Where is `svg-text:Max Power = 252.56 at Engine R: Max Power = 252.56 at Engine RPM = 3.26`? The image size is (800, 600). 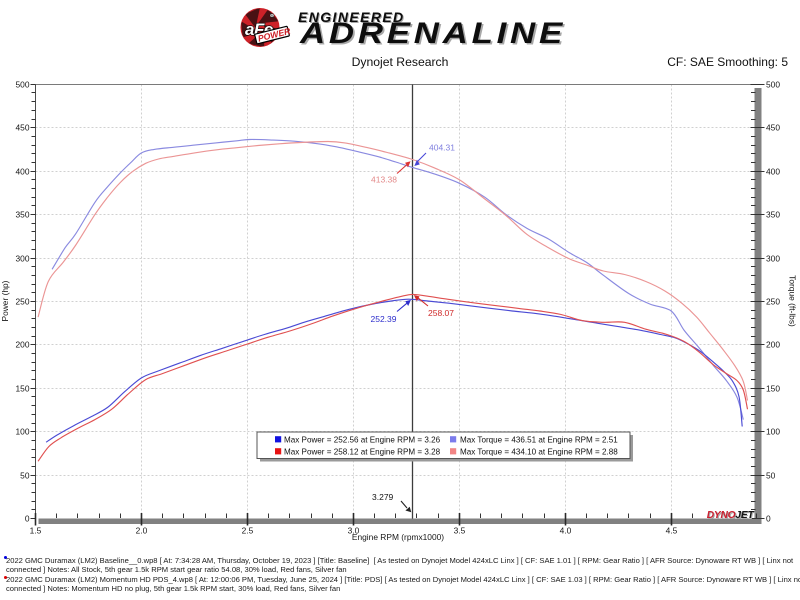
svg-text:Max Power = 252.56 at Engine R: Max Power = 252.56 at Engine RPM = 3.26 is located at coordinates (362, 440).